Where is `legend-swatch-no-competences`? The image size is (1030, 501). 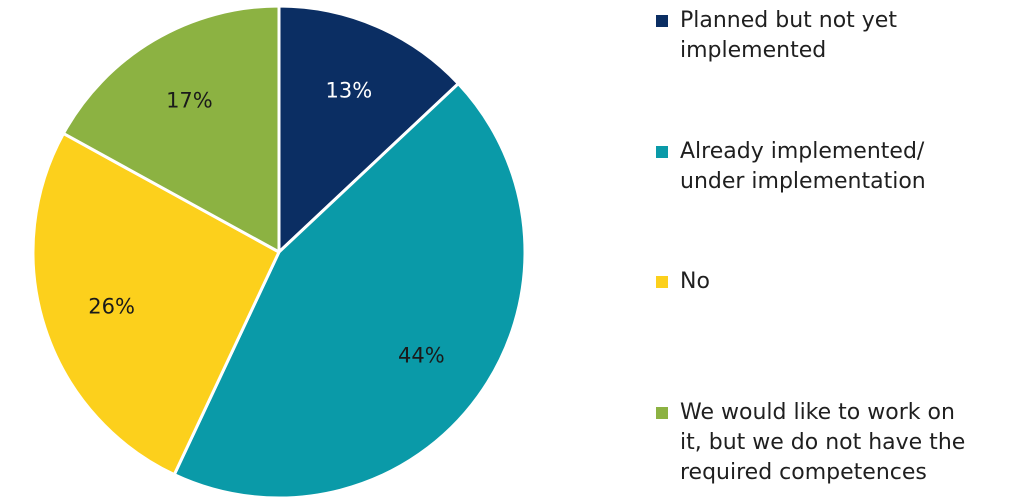 legend-swatch-no-competences is located at coordinates (662, 413).